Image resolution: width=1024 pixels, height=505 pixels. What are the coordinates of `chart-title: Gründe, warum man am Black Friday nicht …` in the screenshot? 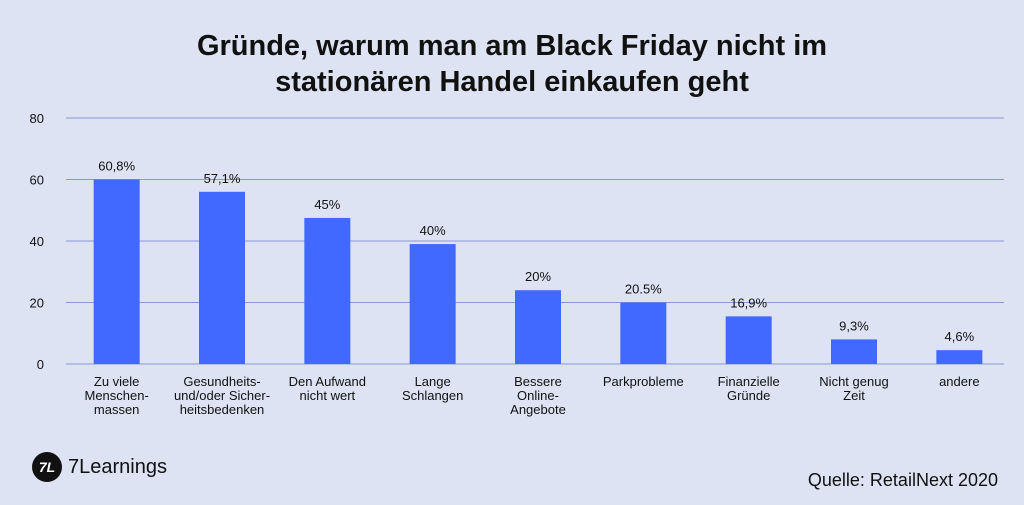 It's located at (512, 64).